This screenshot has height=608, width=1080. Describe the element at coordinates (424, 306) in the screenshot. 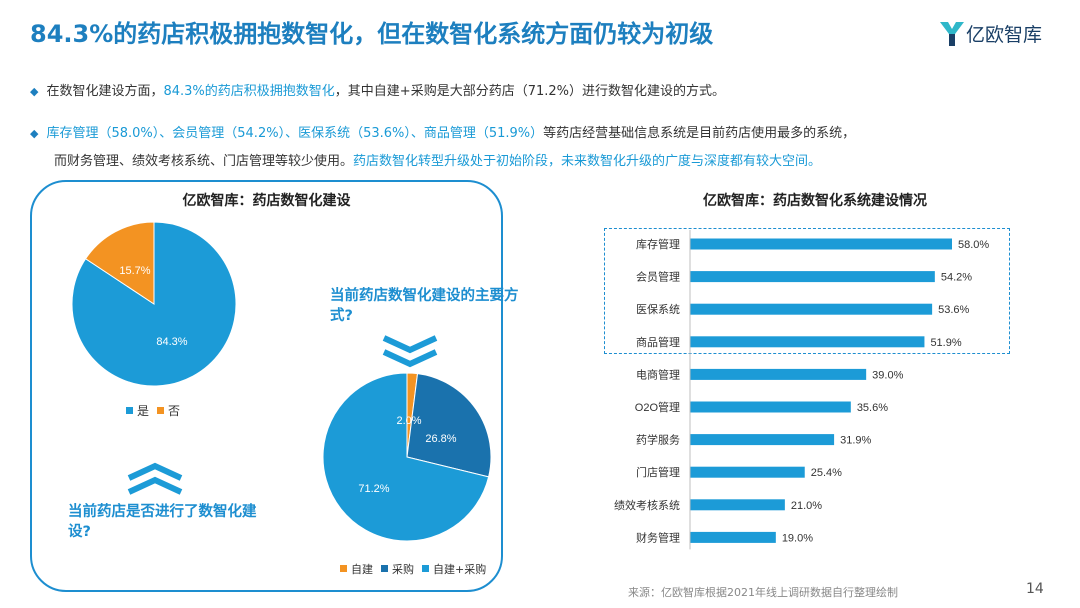

I see `question-method: 当前药店数智化建设的主要方式?` at that location.